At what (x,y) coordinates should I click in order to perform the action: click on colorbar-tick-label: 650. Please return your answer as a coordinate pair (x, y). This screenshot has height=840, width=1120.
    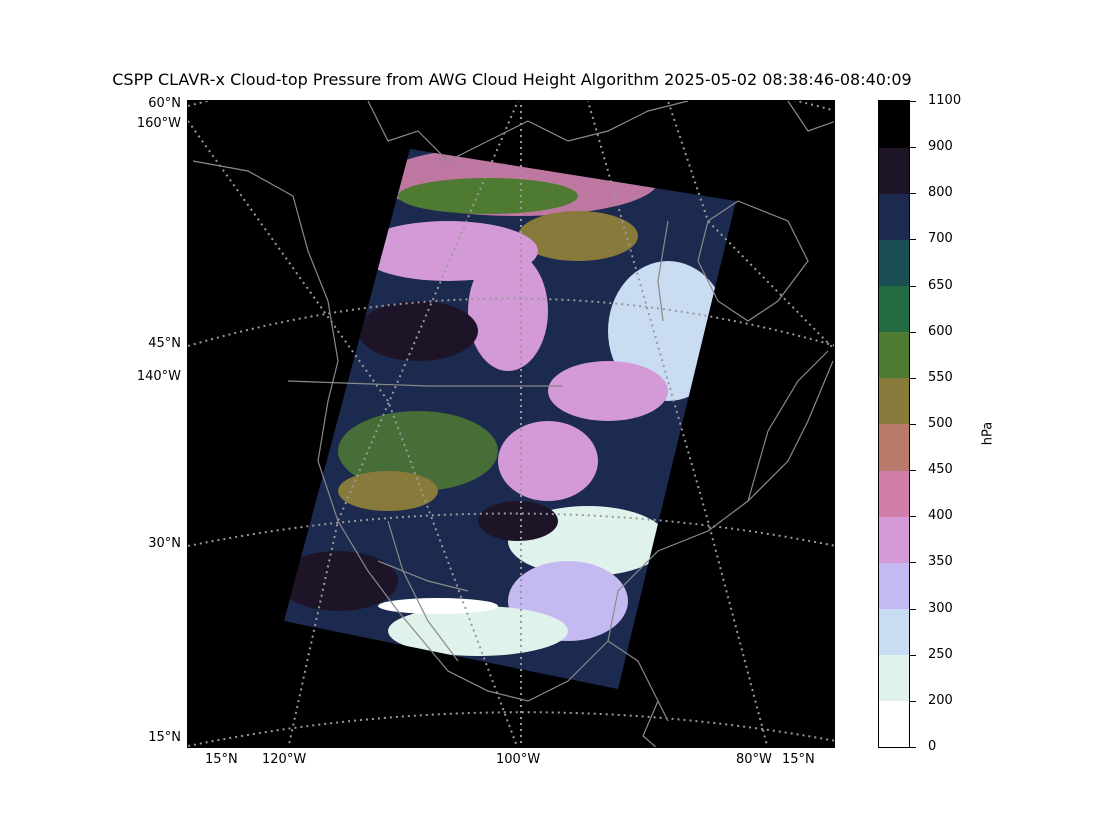
    Looking at the image, I should click on (940, 285).